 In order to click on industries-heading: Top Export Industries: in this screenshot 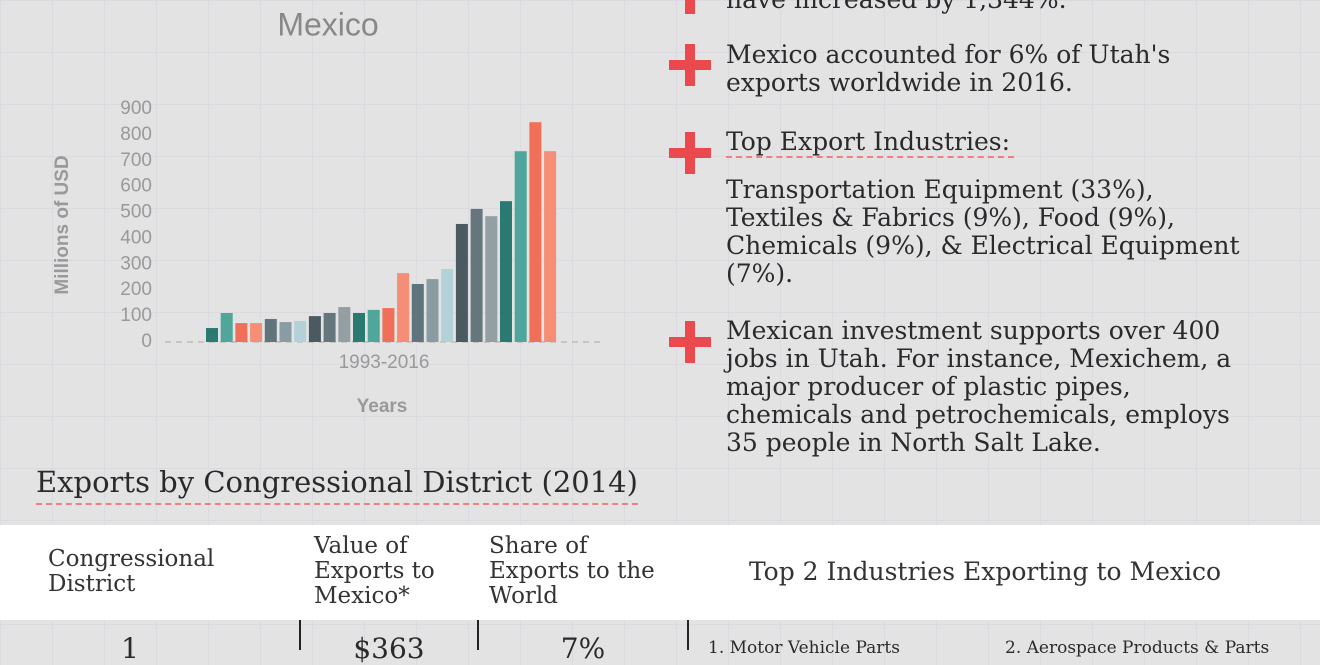, I will do `click(870, 143)`.